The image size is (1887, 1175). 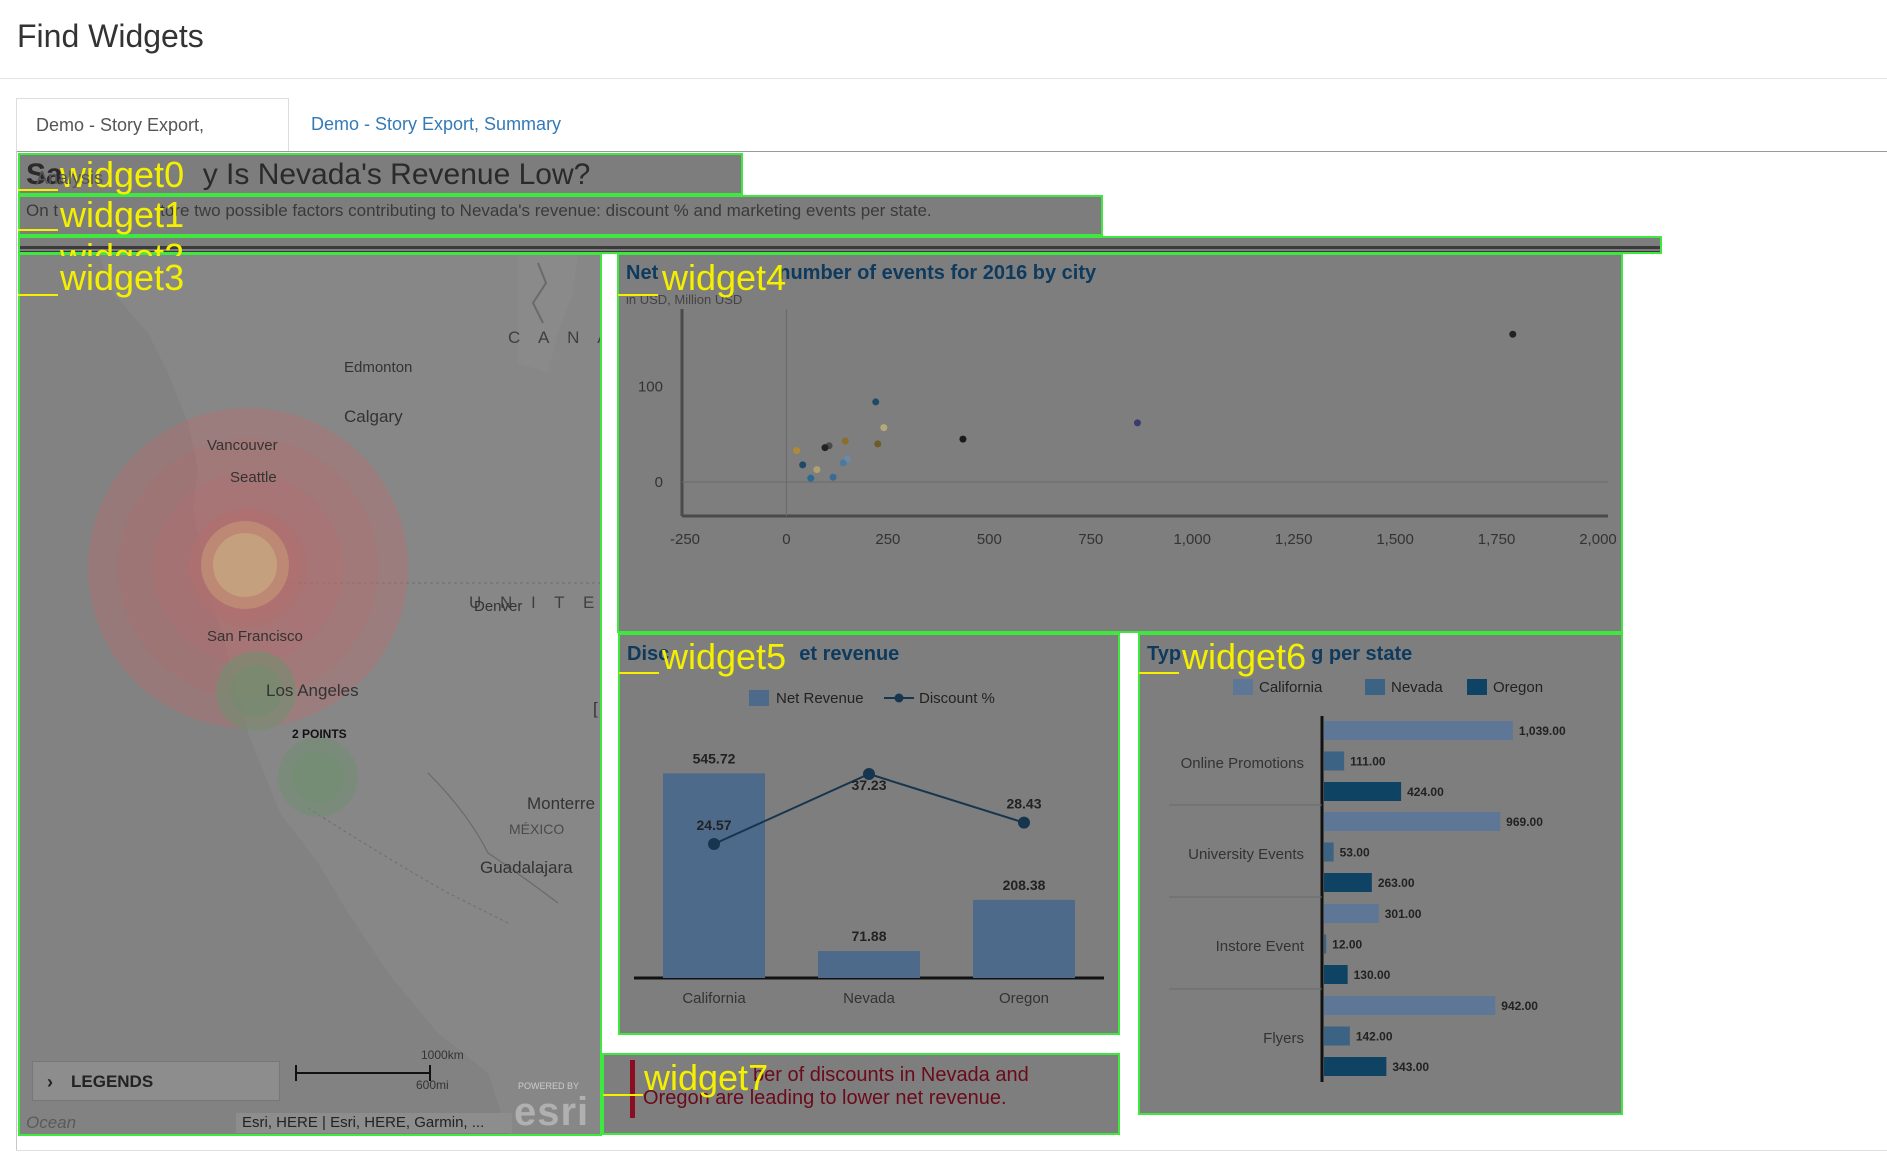 What do you see at coordinates (989, 539) in the screenshot?
I see `scatter-x-tick: 500` at bounding box center [989, 539].